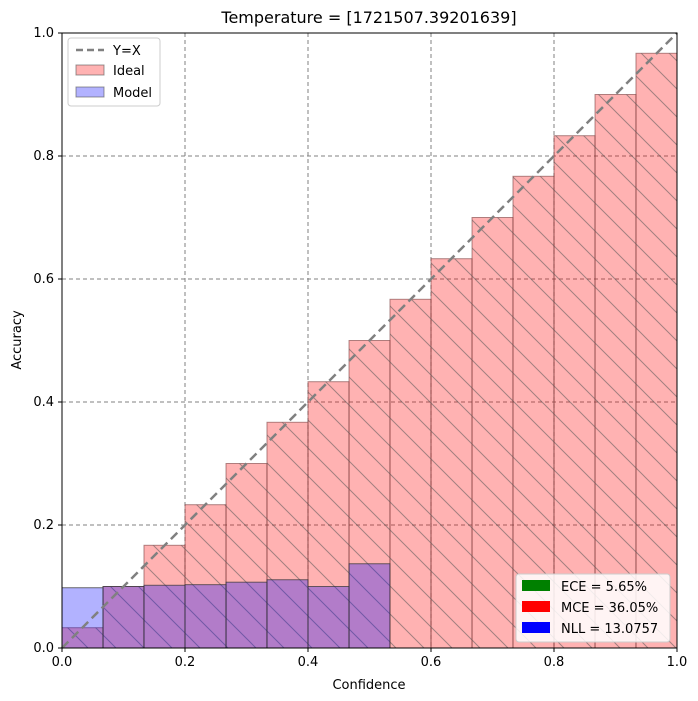  Describe the element at coordinates (132, 93) in the screenshot. I see `legend-model-label: Model` at that location.